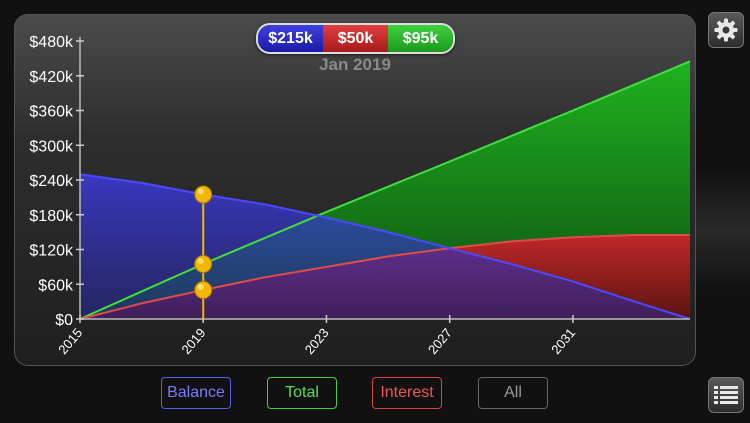 Image resolution: width=750 pixels, height=423 pixels. Describe the element at coordinates (420, 38) in the screenshot. I see `total-value: $95k` at that location.